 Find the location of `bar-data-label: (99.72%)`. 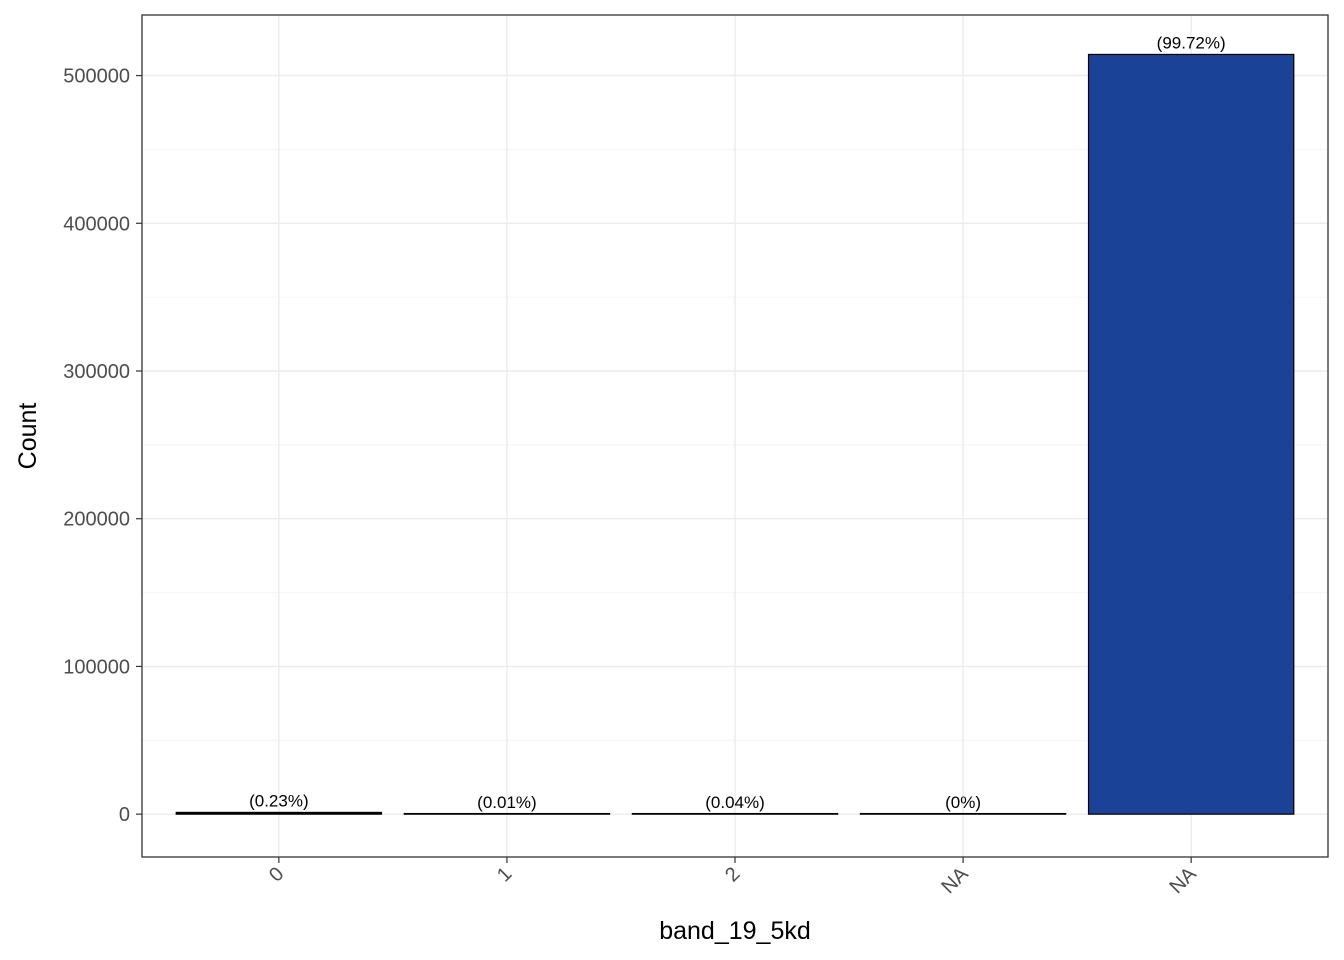

bar-data-label: (99.72%) is located at coordinates (1191, 42).